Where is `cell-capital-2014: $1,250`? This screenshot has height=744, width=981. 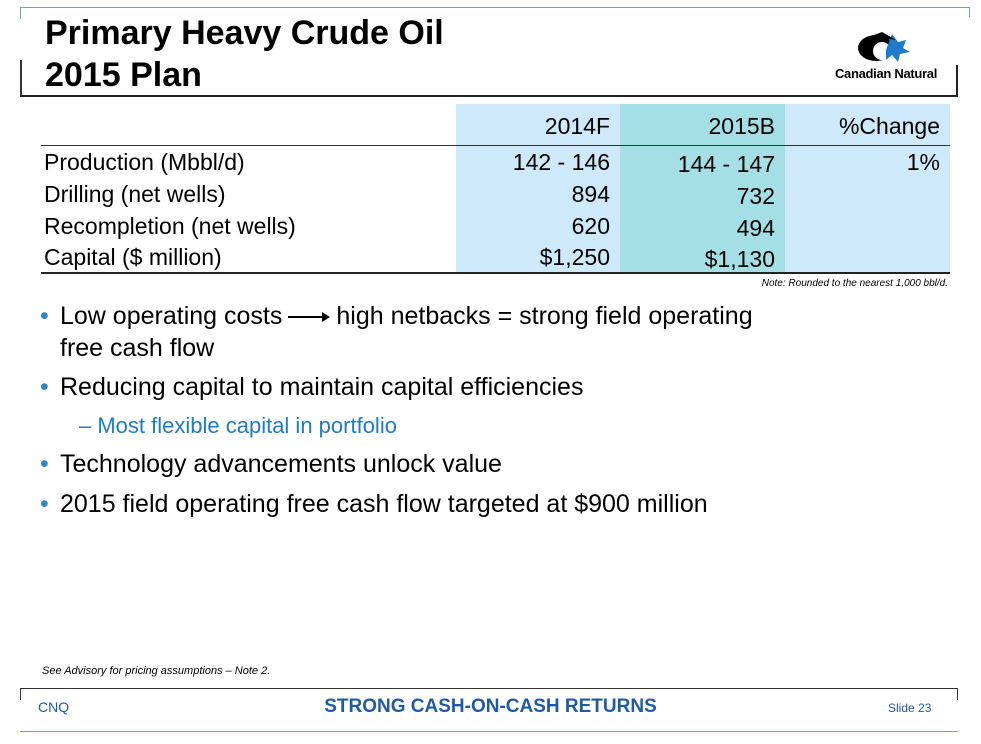
cell-capital-2014: $1,250 is located at coordinates (574, 257).